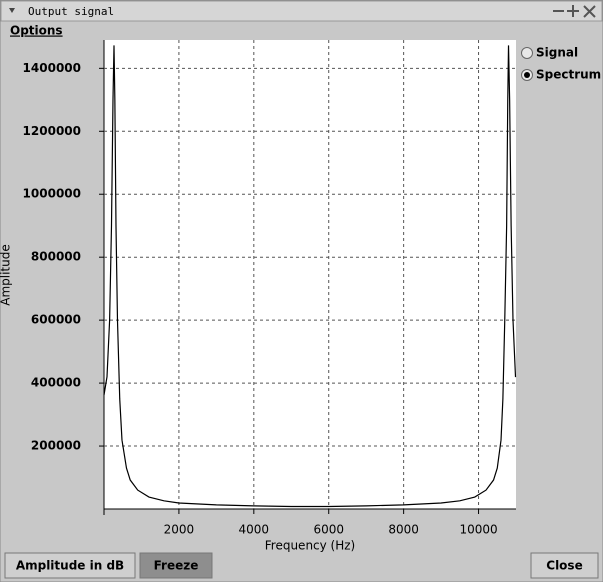 This screenshot has width=603, height=582. I want to click on button-label: Freeze, so click(176, 566).